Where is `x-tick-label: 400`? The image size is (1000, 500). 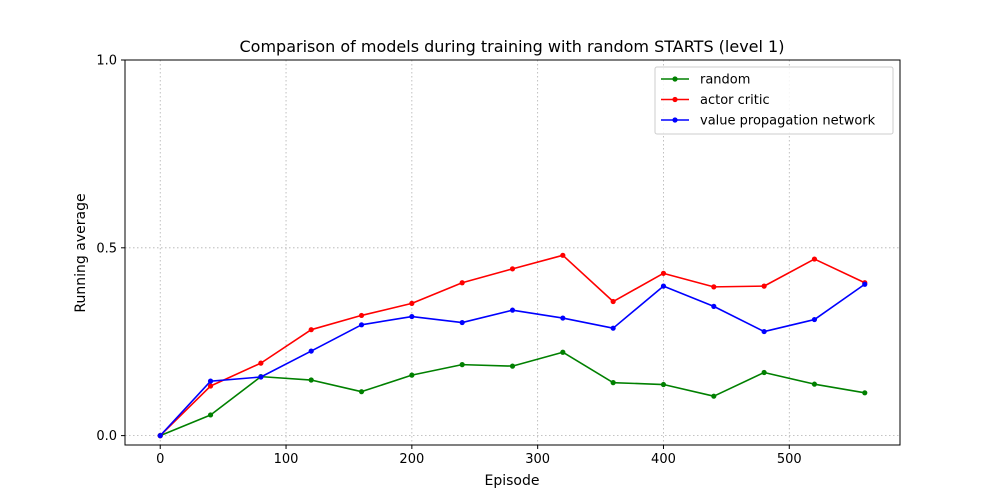 x-tick-label: 400 is located at coordinates (663, 459).